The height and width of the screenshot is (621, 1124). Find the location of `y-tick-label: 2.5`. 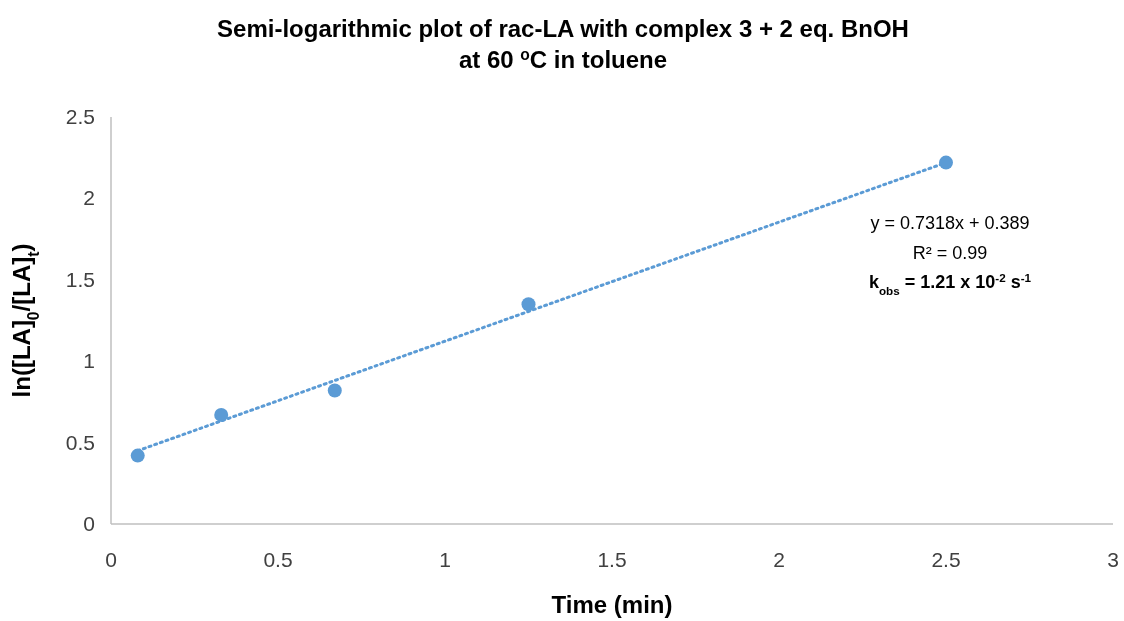

y-tick-label: 2.5 is located at coordinates (80, 116).